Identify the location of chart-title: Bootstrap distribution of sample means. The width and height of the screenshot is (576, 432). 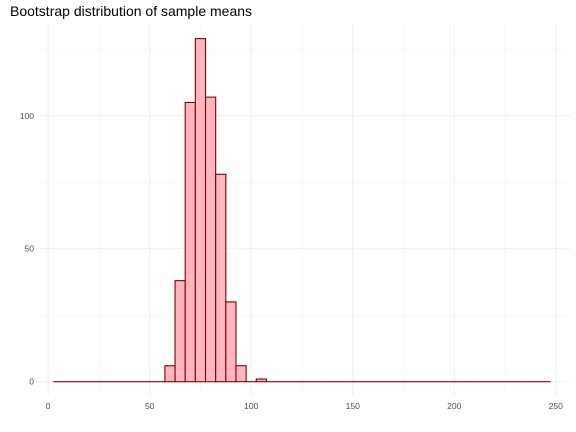
(131, 11).